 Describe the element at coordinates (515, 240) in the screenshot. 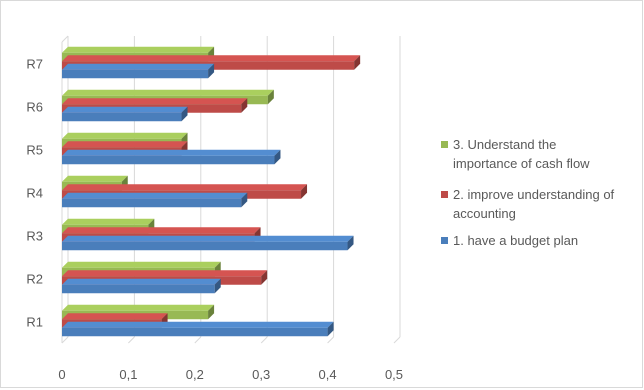

I see `legend-label: 1. have a budget plan` at that location.